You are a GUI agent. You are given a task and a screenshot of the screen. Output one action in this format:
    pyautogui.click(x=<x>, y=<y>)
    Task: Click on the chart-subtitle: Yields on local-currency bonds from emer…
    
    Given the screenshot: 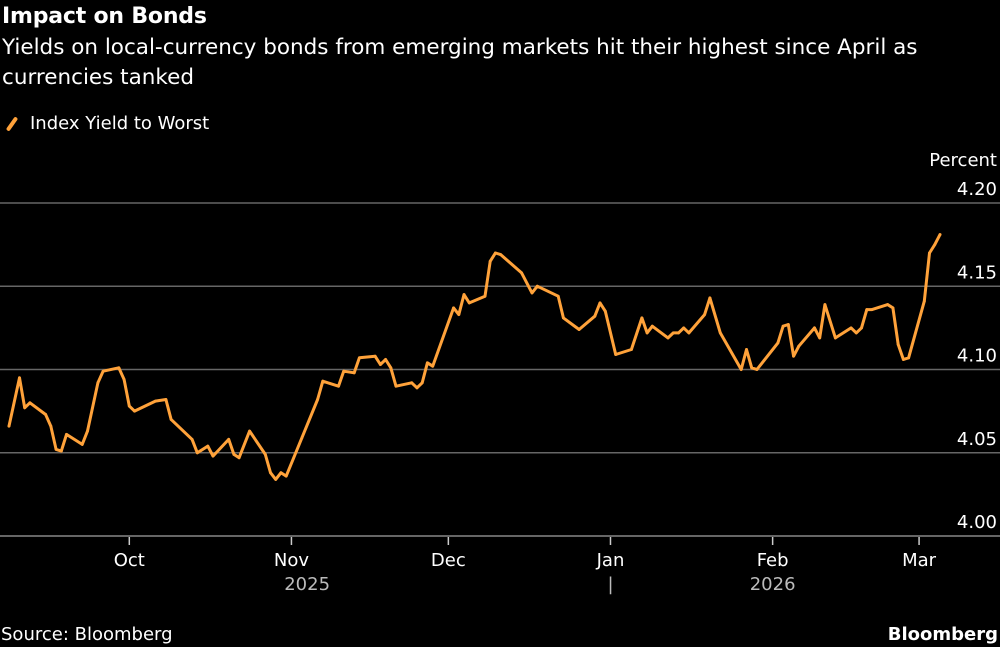 What is the action you would take?
    pyautogui.click(x=460, y=62)
    